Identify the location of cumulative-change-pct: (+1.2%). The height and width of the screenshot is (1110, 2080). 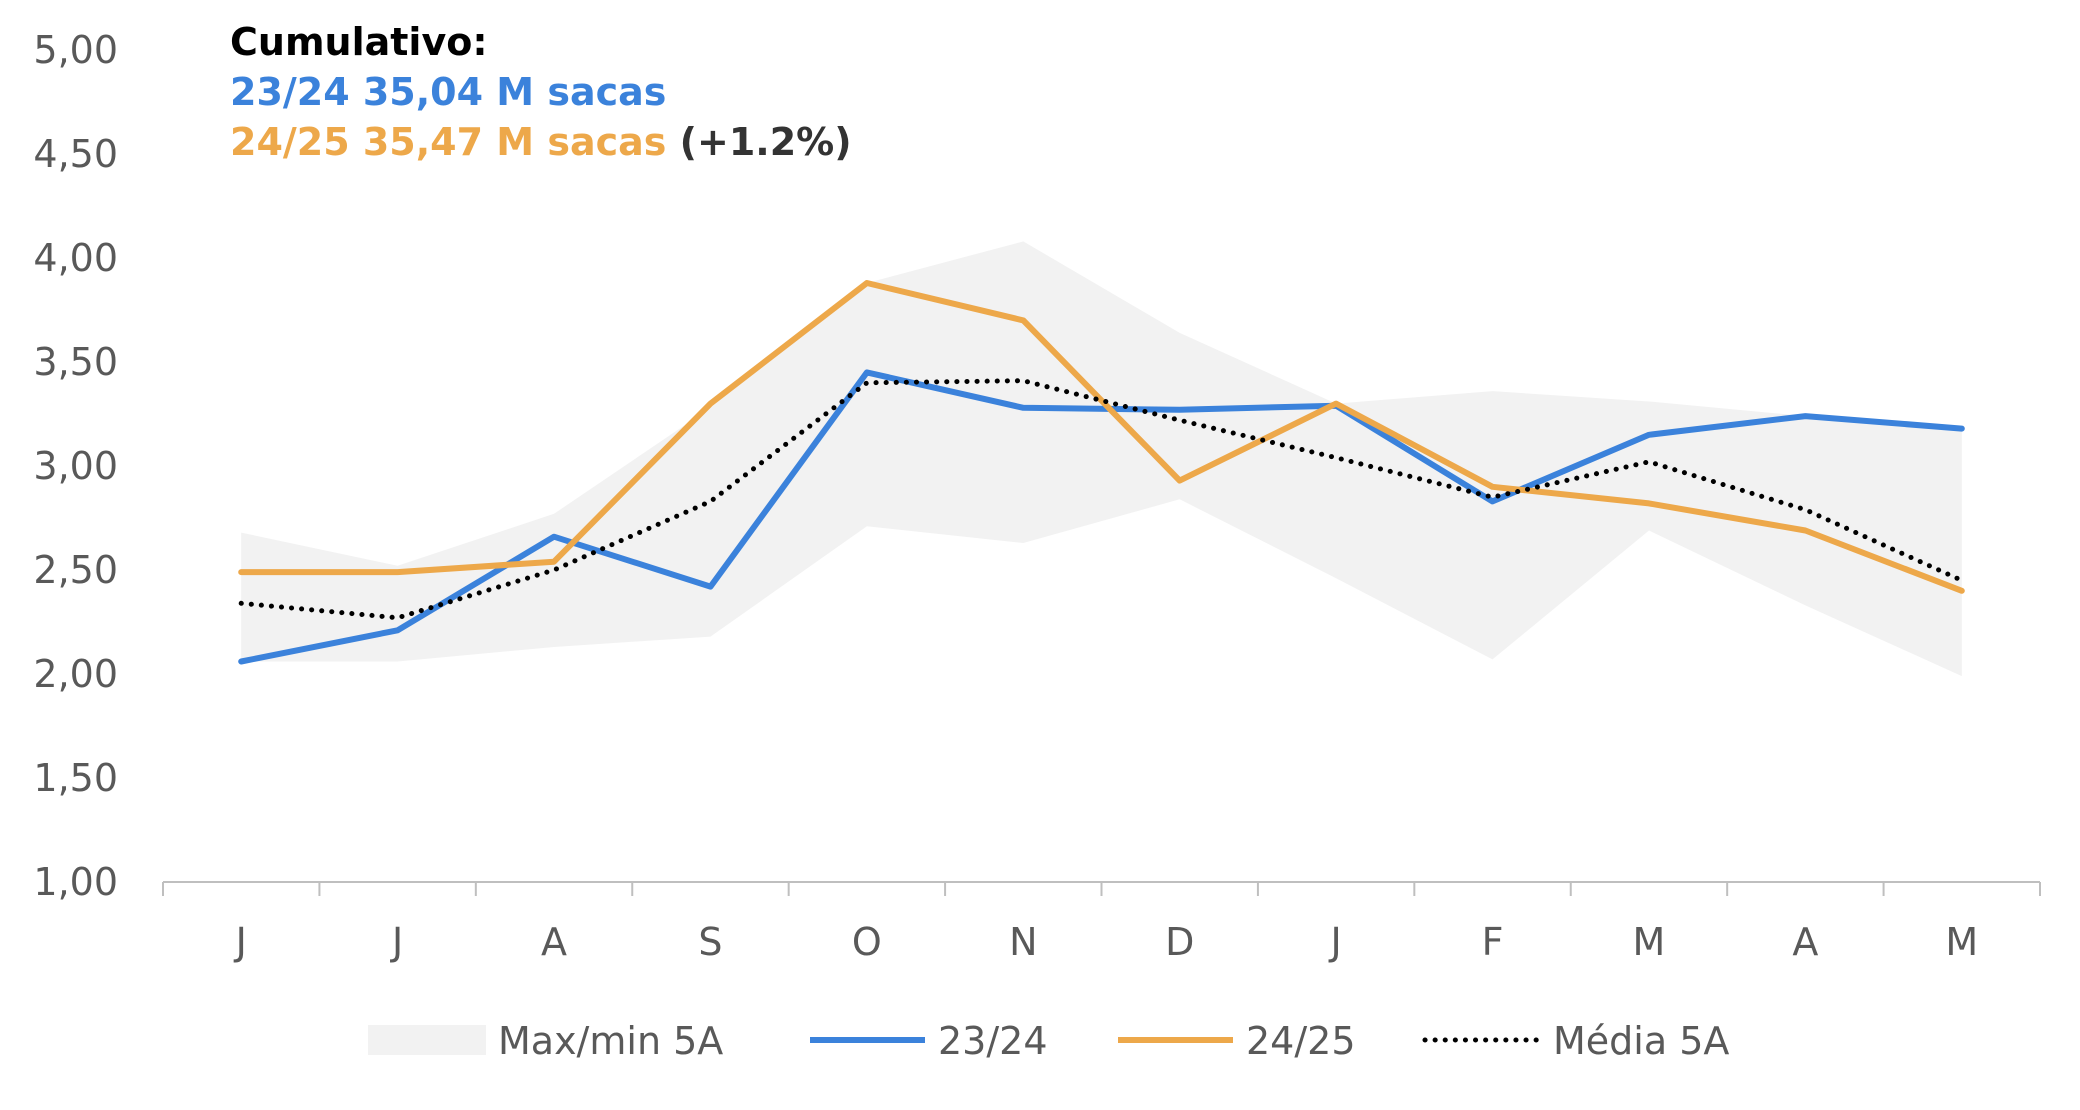
(765, 142).